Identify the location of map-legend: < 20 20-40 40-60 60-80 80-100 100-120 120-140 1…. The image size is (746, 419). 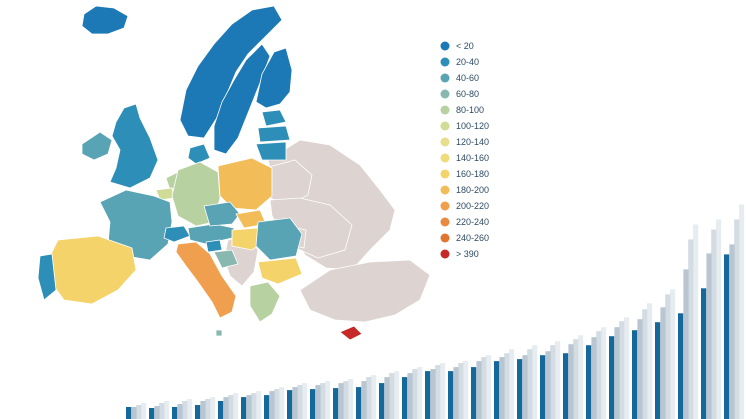
(464, 150).